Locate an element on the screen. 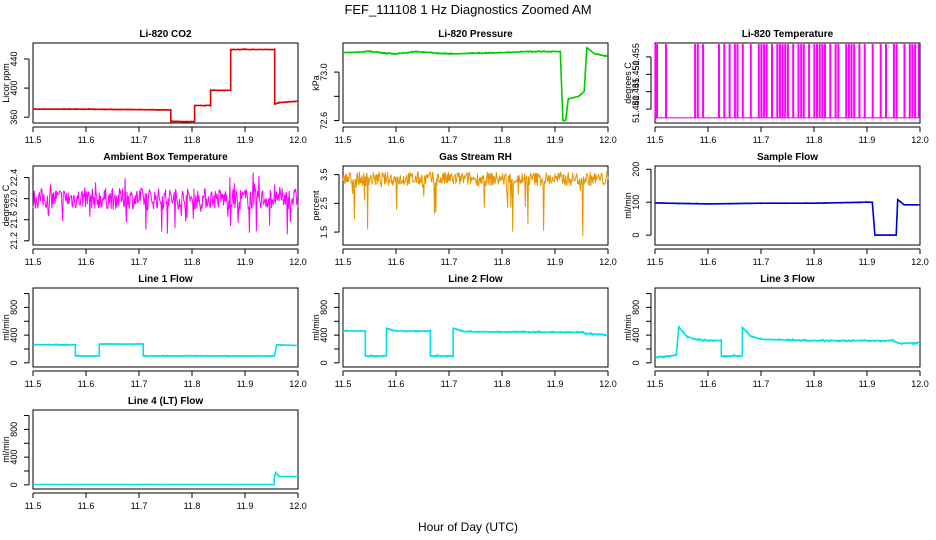  y-axis: 21.2 21.6 22.0 22.4 is located at coordinates (19, 209).